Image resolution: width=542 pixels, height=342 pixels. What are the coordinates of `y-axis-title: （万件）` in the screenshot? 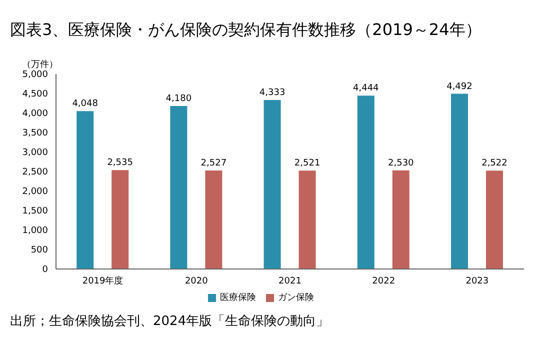 It's located at (40, 64).